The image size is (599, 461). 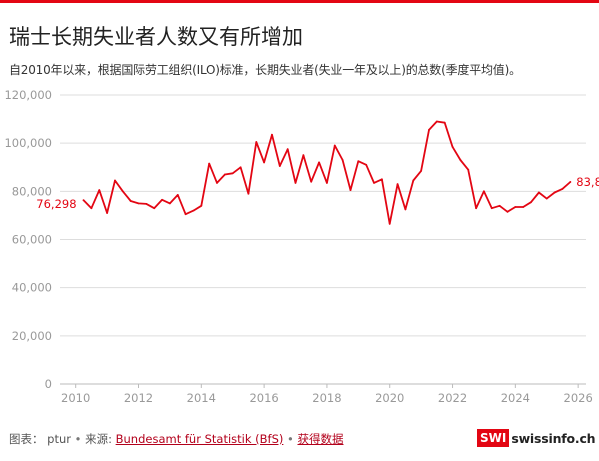 I want to click on y-tick-label: 120,000, so click(x=28, y=95).